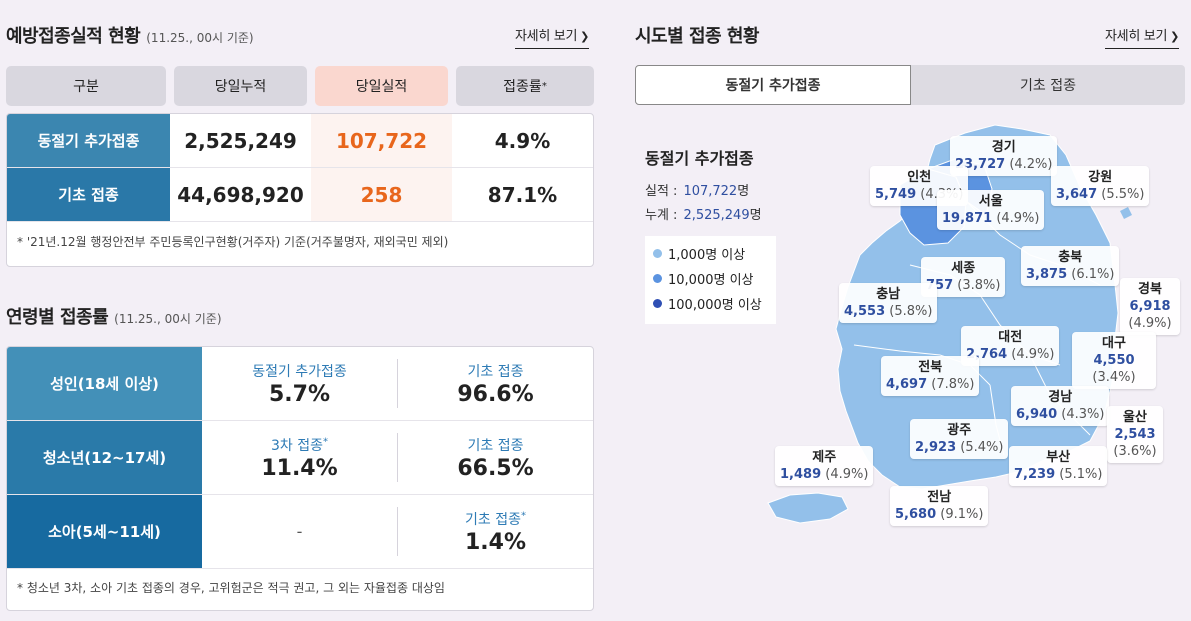 This screenshot has height=621, width=1191. Describe the element at coordinates (1047, 274) in the screenshot. I see `region-value: 3,875` at that location.